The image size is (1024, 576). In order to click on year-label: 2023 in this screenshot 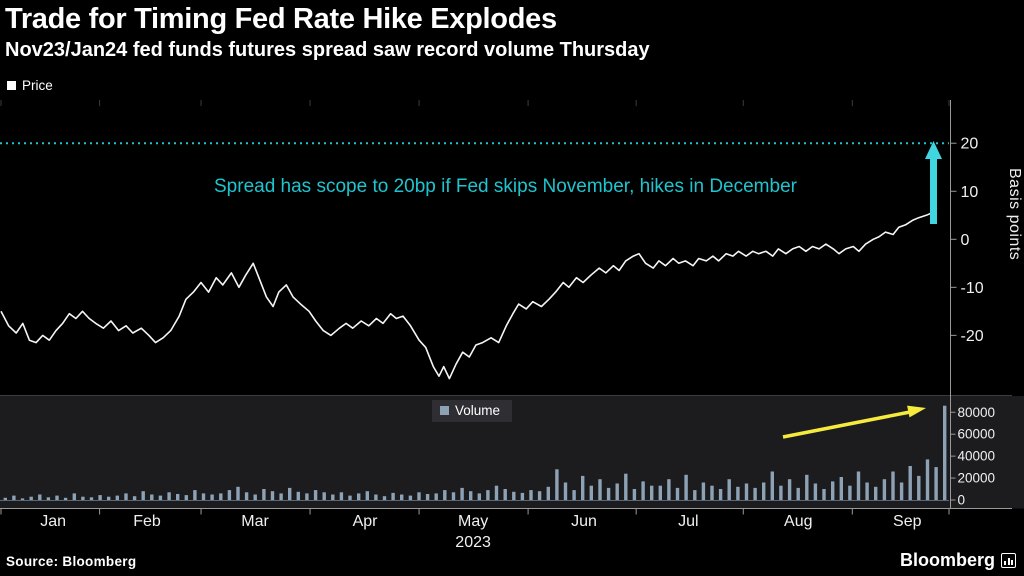, I will do `click(473, 542)`.